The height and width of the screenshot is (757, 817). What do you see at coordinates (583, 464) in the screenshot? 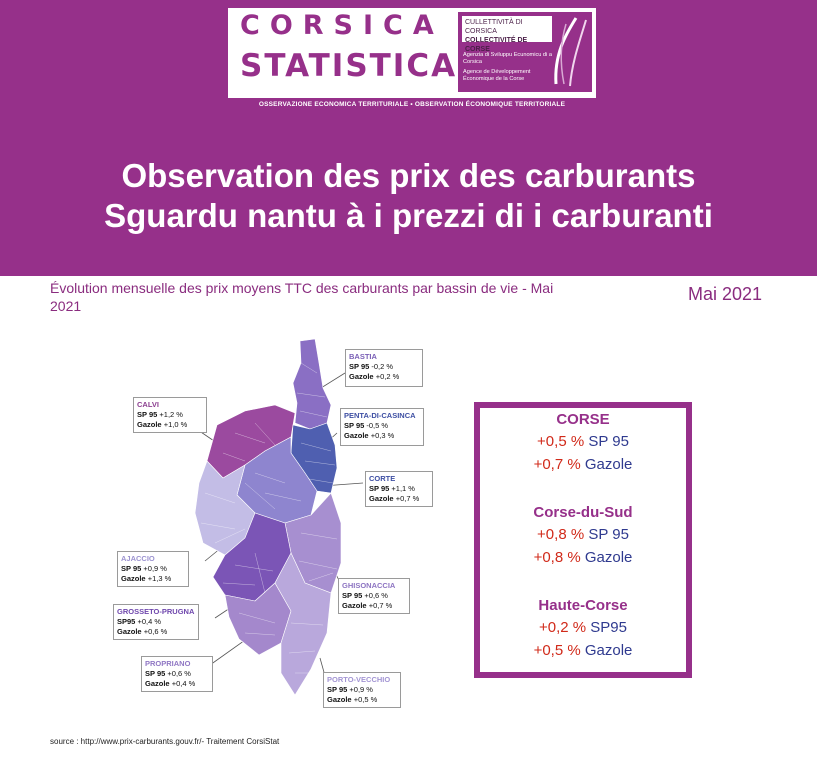
I see `summary-line-gazole: +0,7 % Gazole` at bounding box center [583, 464].